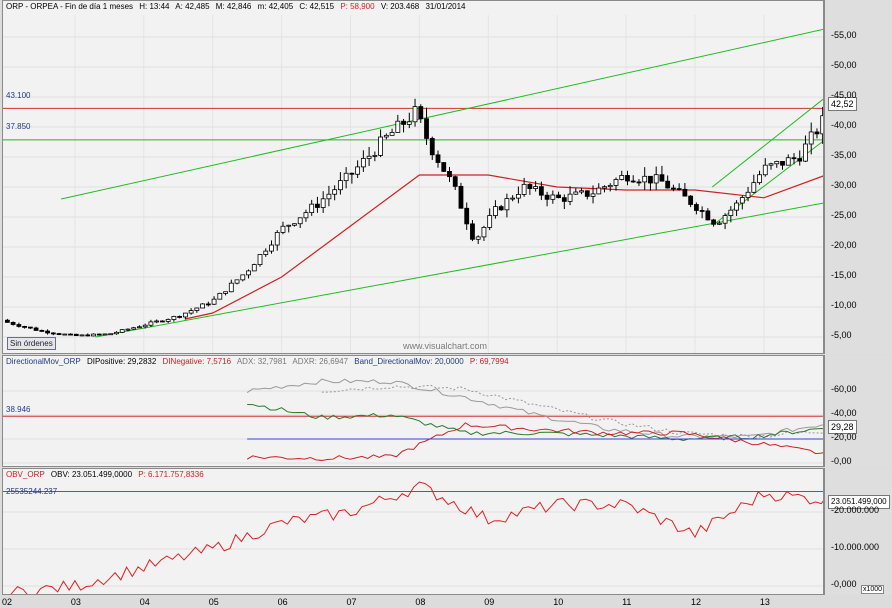  Describe the element at coordinates (842, 104) in the screenshot. I see `last-price-box: 42,52` at that location.